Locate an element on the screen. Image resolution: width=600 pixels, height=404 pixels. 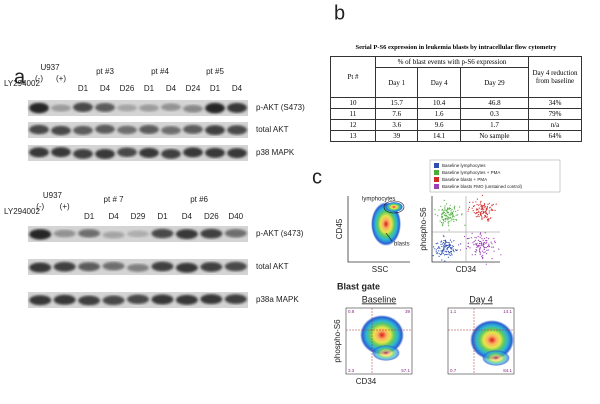
control: (-) is located at coordinates (39, 78).